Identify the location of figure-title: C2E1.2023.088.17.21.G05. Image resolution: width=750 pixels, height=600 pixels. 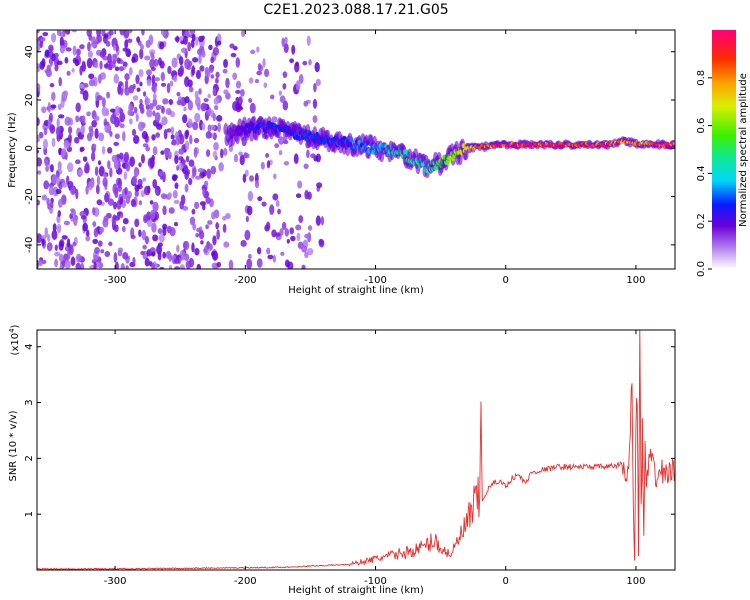
(355, 10).